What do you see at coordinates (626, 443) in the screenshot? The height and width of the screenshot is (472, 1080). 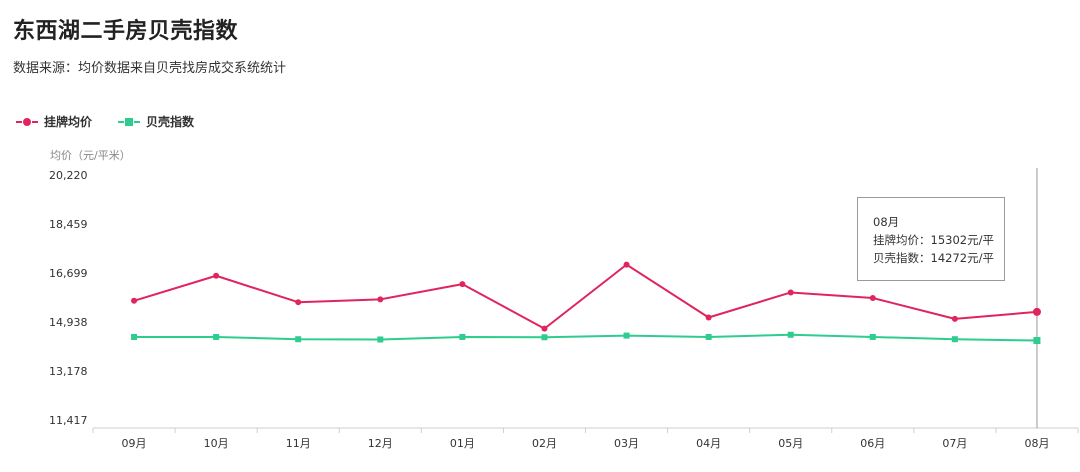 I see `x-tick-label: 03月` at bounding box center [626, 443].